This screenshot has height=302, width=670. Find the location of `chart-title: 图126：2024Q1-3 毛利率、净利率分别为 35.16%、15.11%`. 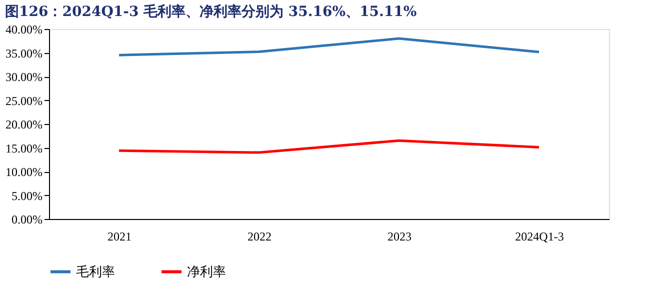

chart-title: 图126：2024Q1-3 毛利率、净利率分别为 35.16%、15.11% is located at coordinates (211, 11).